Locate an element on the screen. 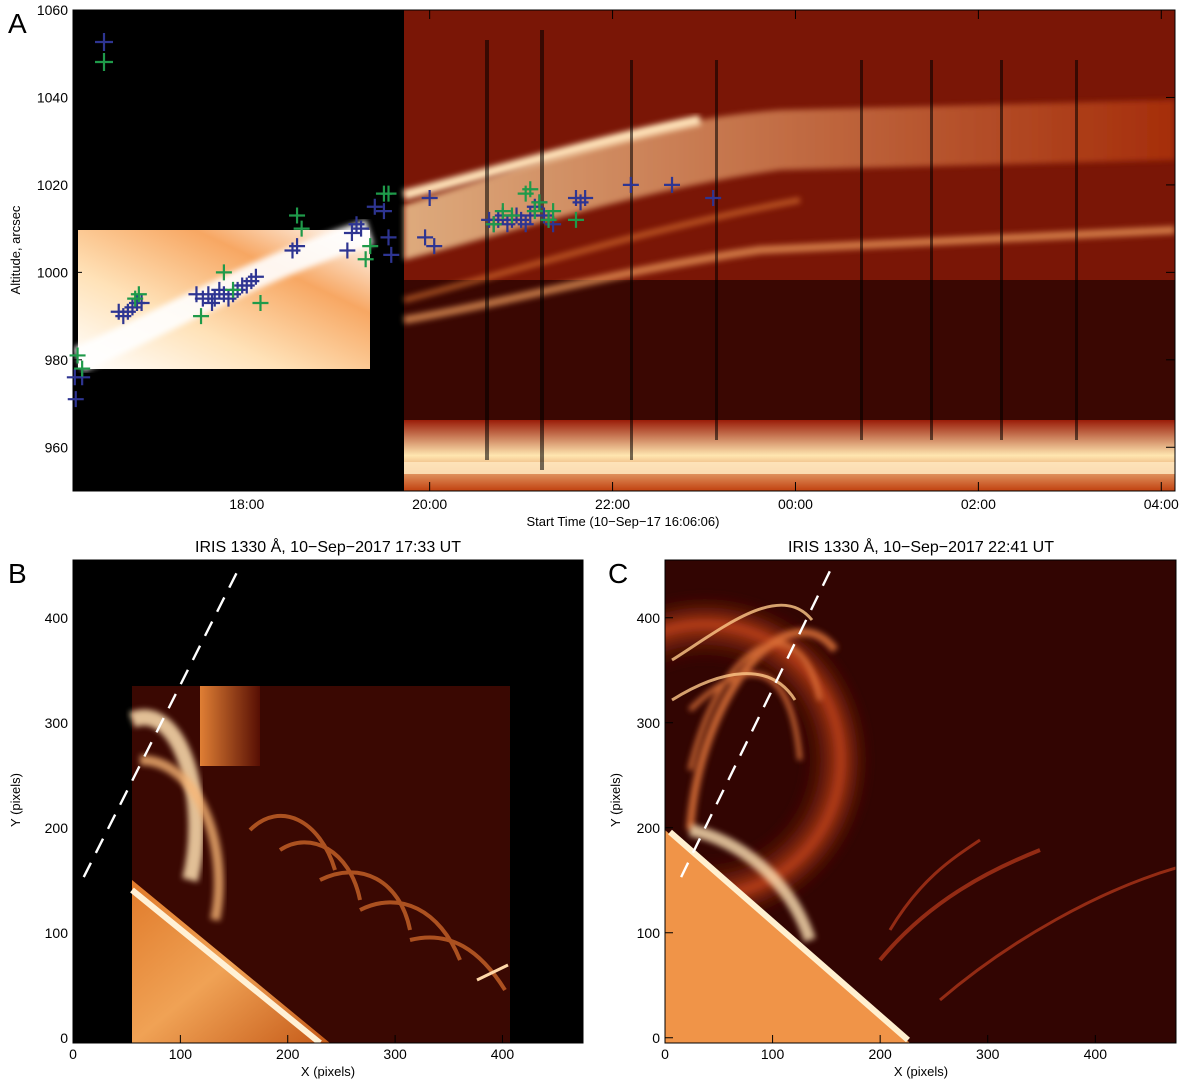 The width and height of the screenshot is (1188, 1082). y-tick-label: 980 is located at coordinates (57, 360).